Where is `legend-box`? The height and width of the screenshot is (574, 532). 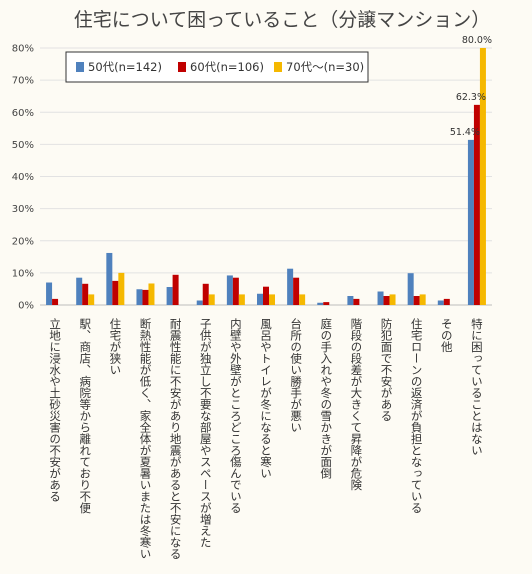 legend-box is located at coordinates (217, 67).